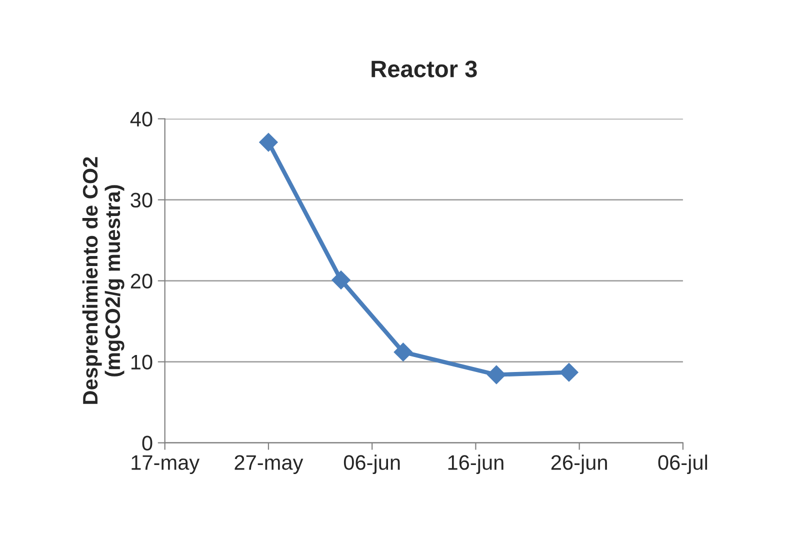 The width and height of the screenshot is (785, 540). Describe the element at coordinates (579, 464) in the screenshot. I see `x-tick-label: 26-jun` at that location.